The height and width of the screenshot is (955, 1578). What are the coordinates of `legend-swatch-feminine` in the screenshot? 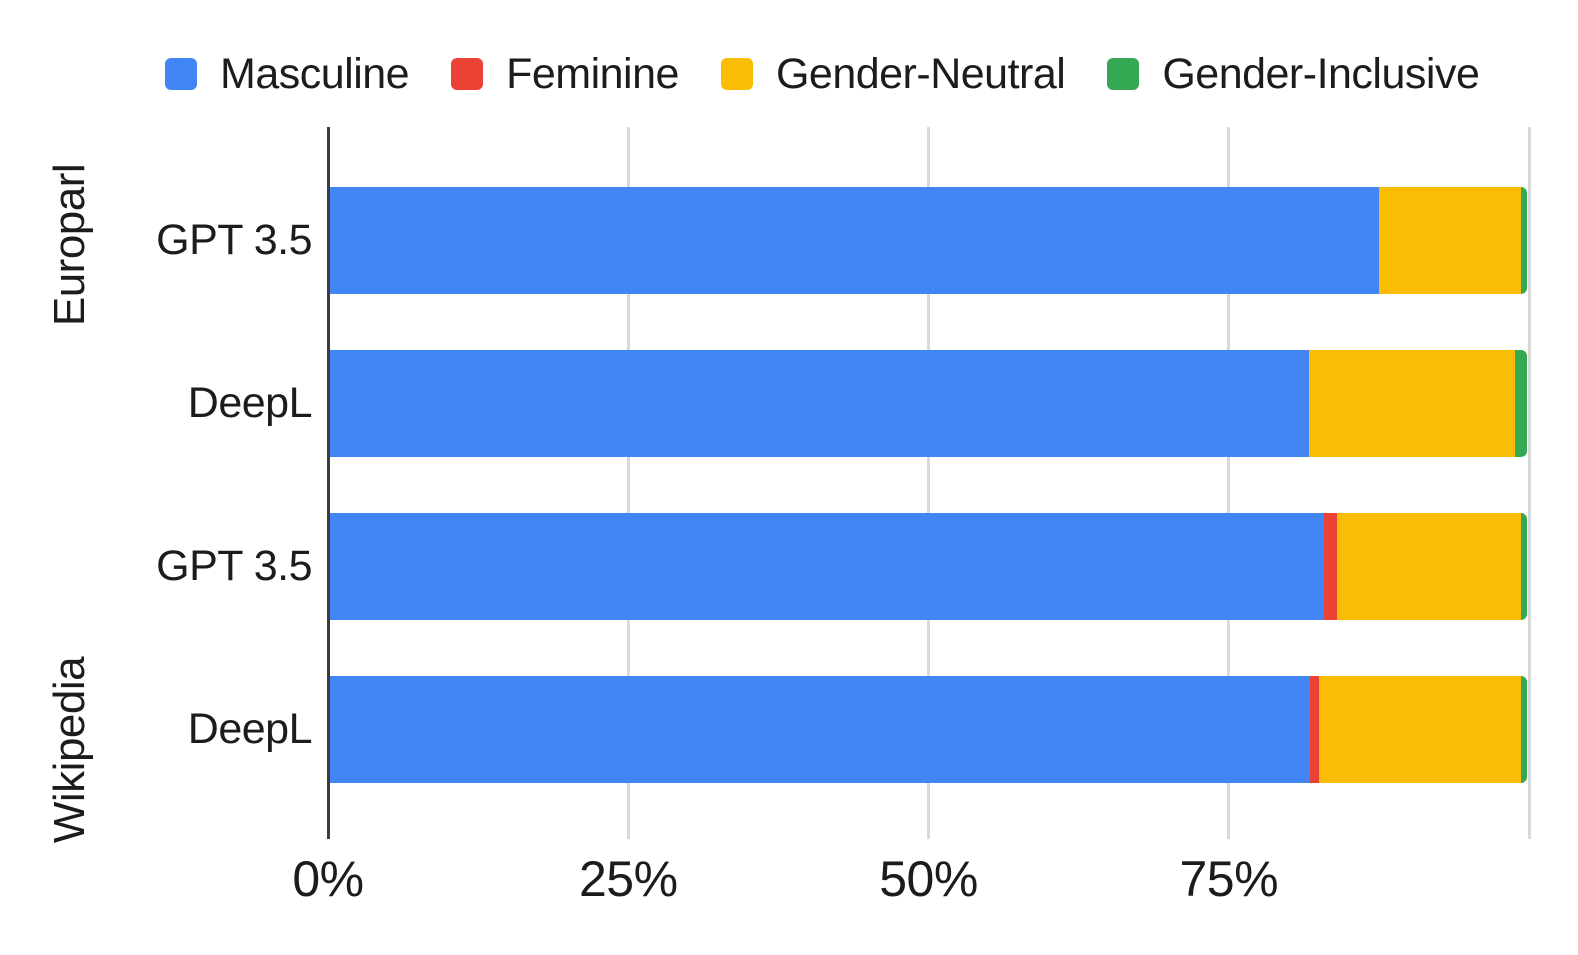 It's located at (467, 74).